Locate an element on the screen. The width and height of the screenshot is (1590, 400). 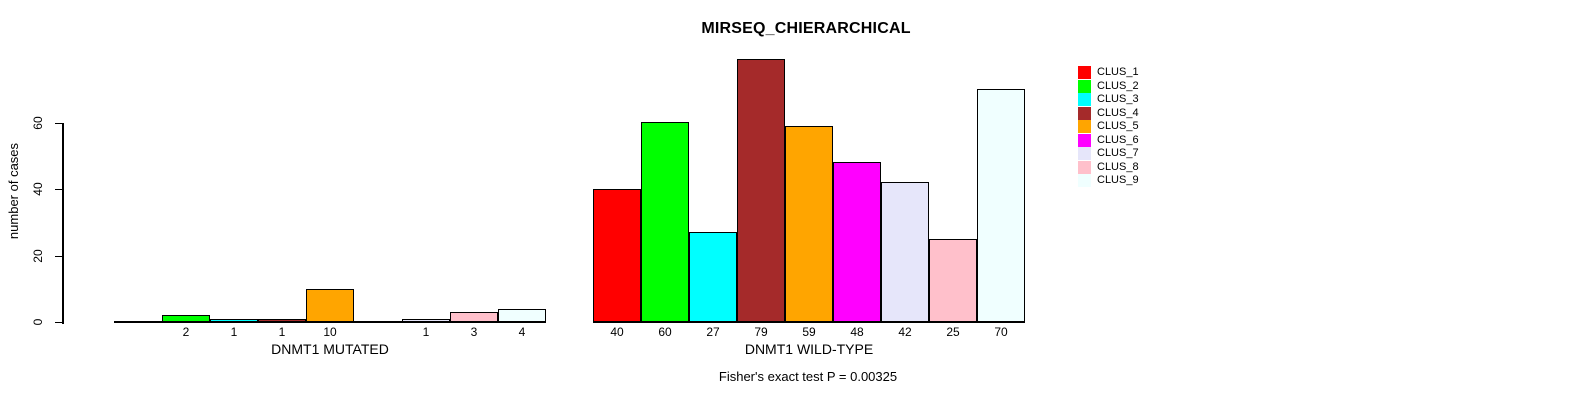
legend-label: CLUS_8 is located at coordinates (1118, 166).